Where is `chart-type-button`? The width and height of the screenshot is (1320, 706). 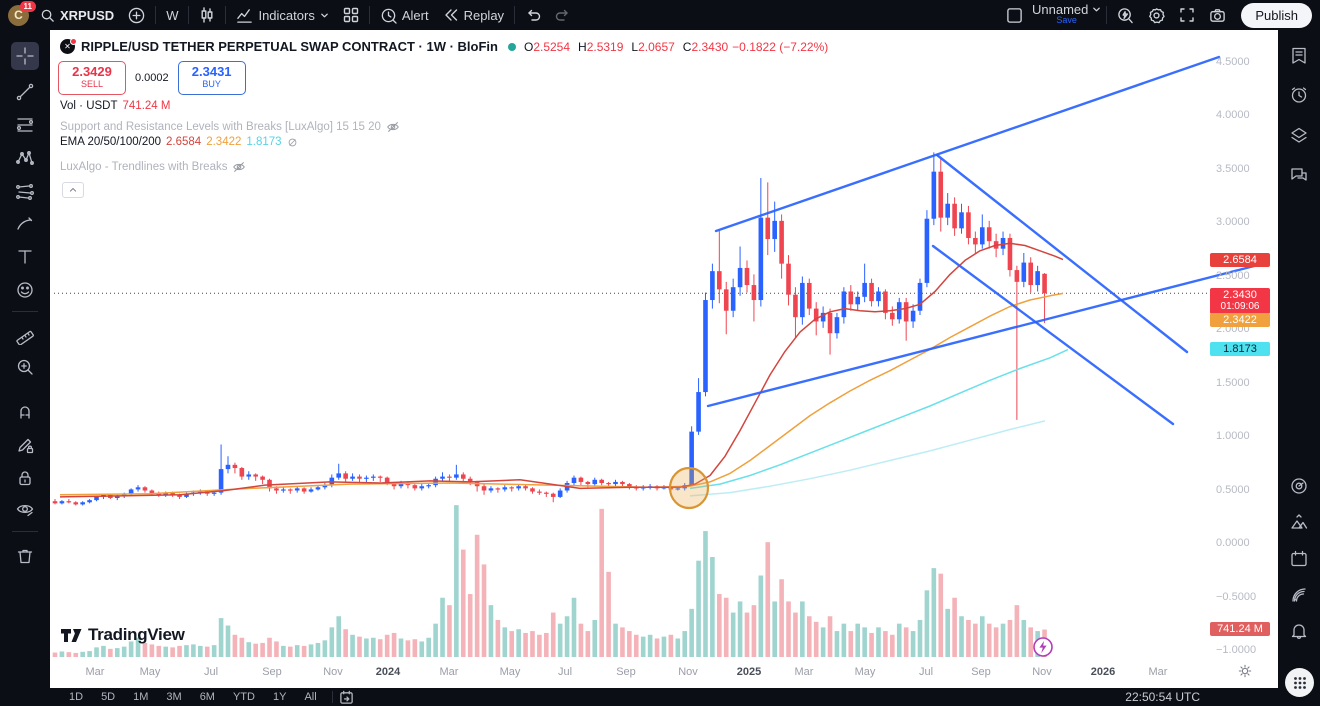 chart-type-button is located at coordinates (207, 15).